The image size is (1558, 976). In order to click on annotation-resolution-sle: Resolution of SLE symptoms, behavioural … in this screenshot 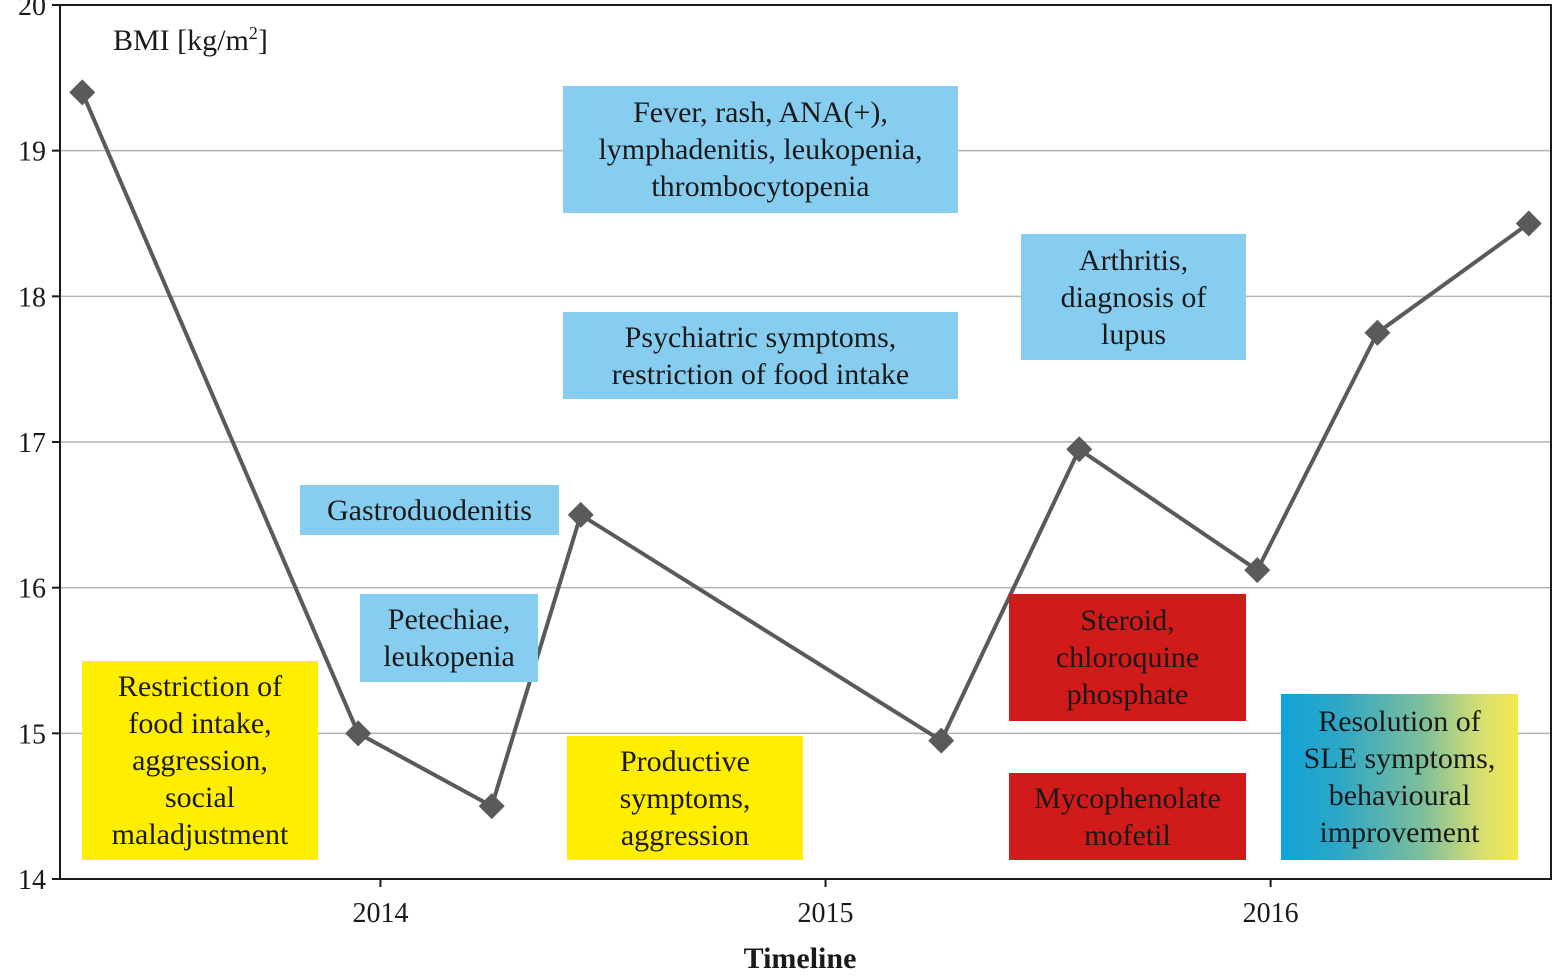, I will do `click(1399, 777)`.